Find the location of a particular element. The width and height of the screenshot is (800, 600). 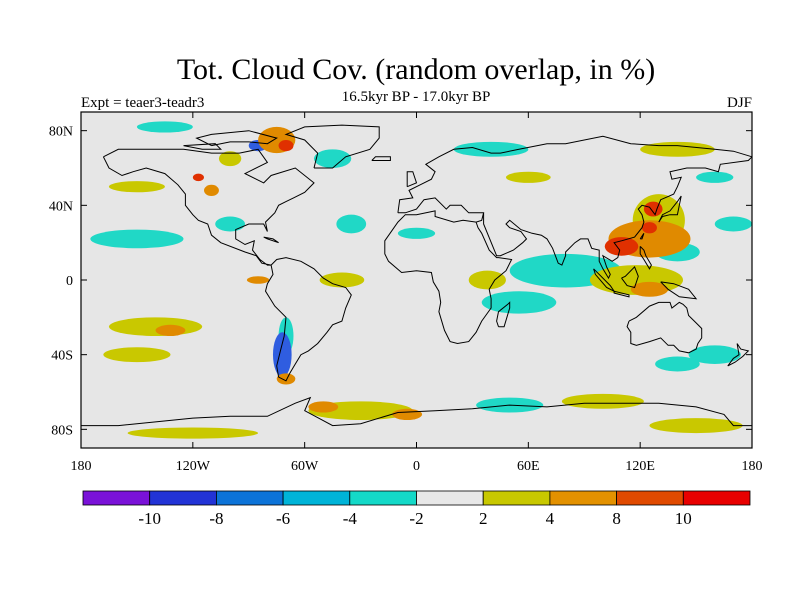

lon-tick-label: 60E is located at coordinates (528, 466).